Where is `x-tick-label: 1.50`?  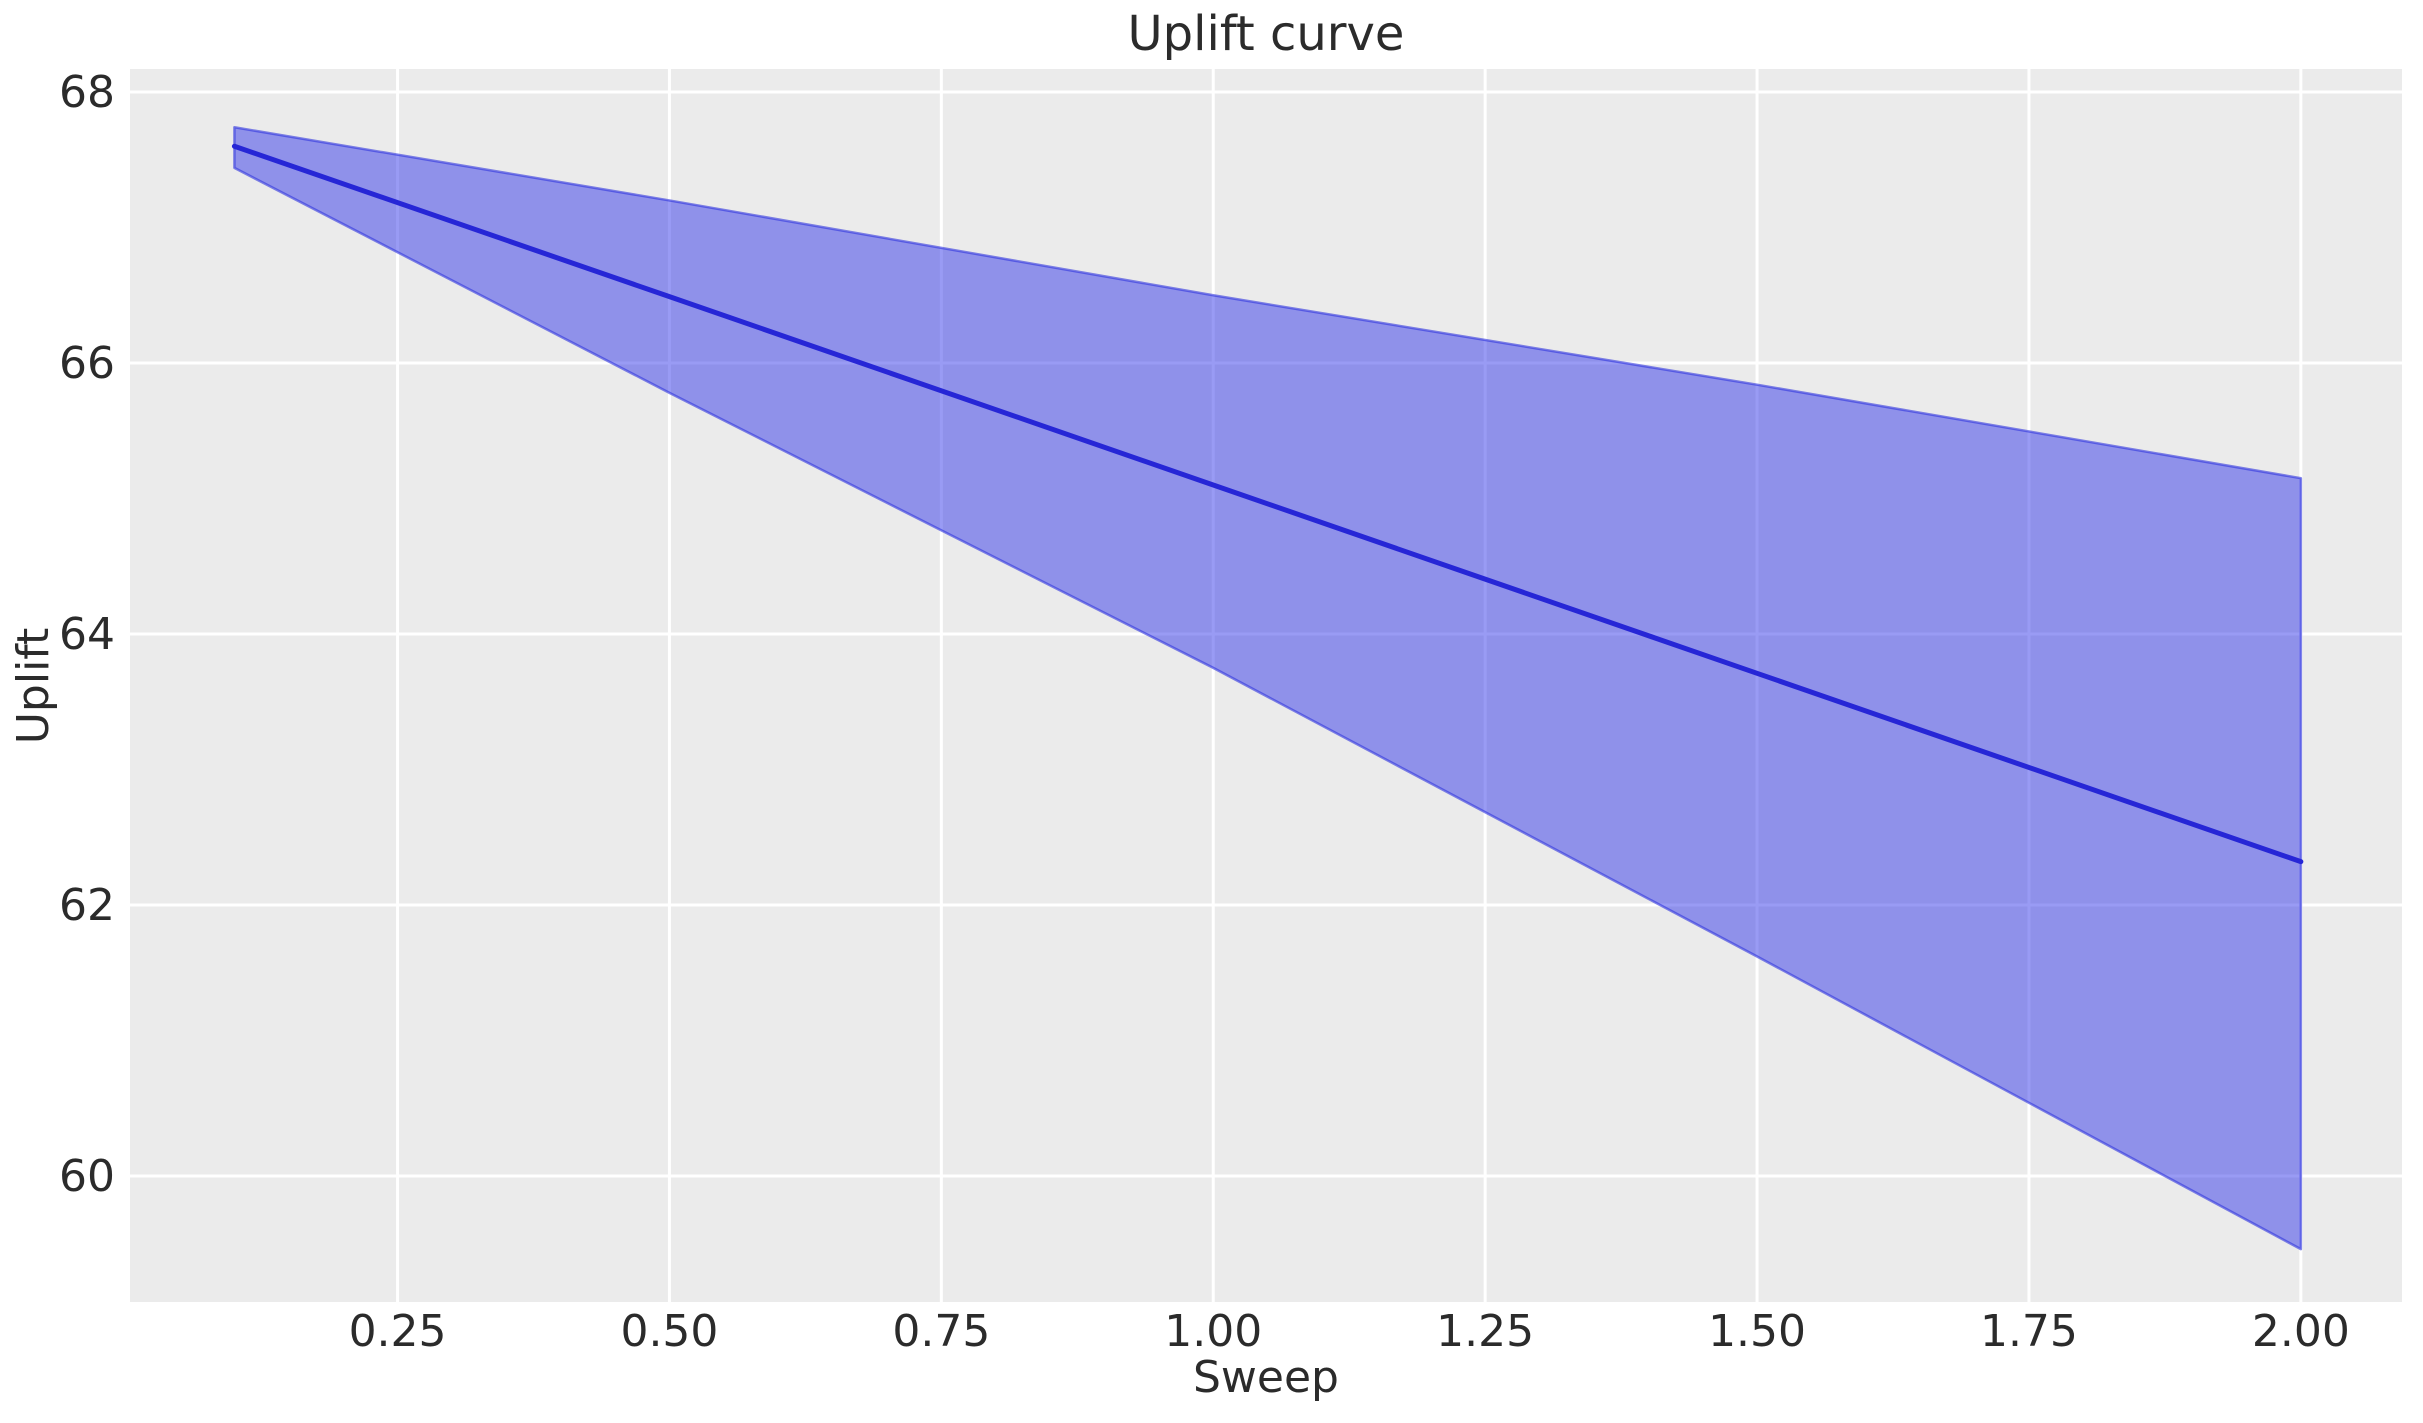 x-tick-label: 1.50 is located at coordinates (1757, 1331).